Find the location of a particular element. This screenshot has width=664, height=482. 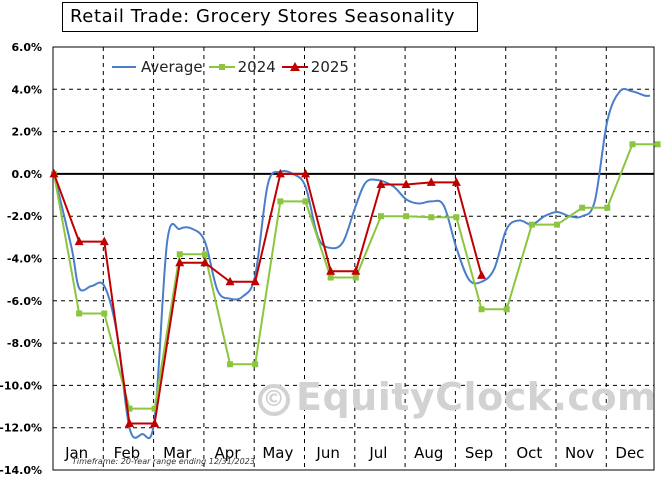

x-tick-label: Feb is located at coordinates (127, 453).